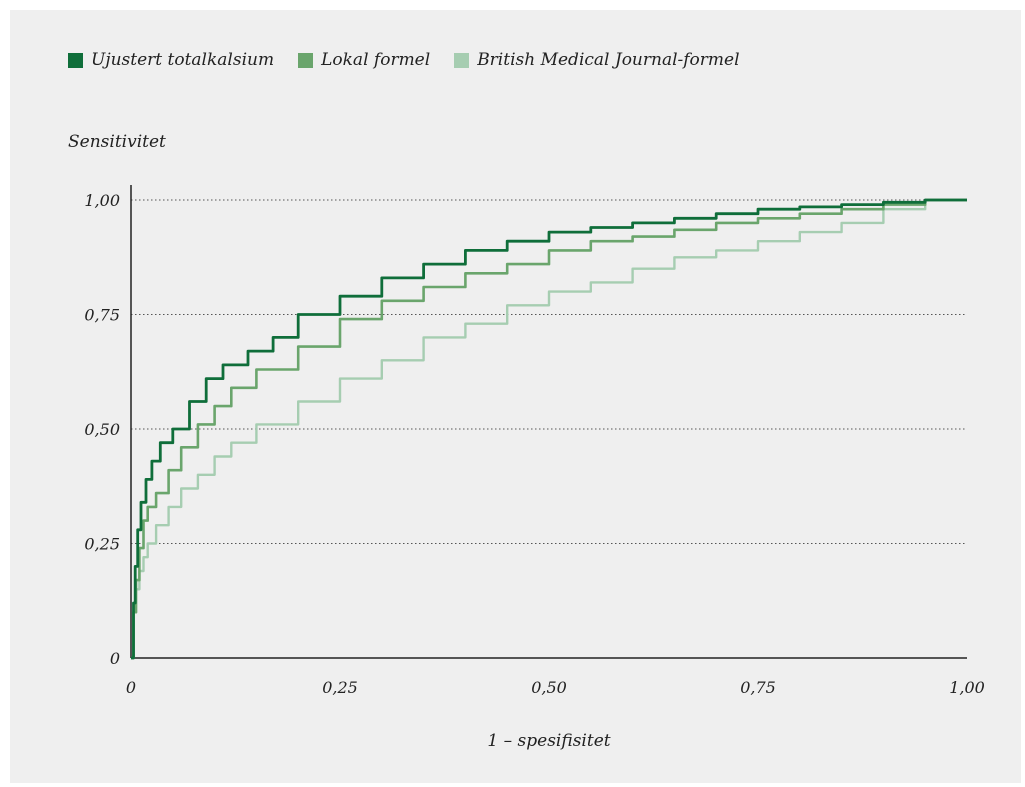 This screenshot has height=787, width=1025. Describe the element at coordinates (967, 687) in the screenshot. I see `x-tick-label-4: 1,00` at that location.